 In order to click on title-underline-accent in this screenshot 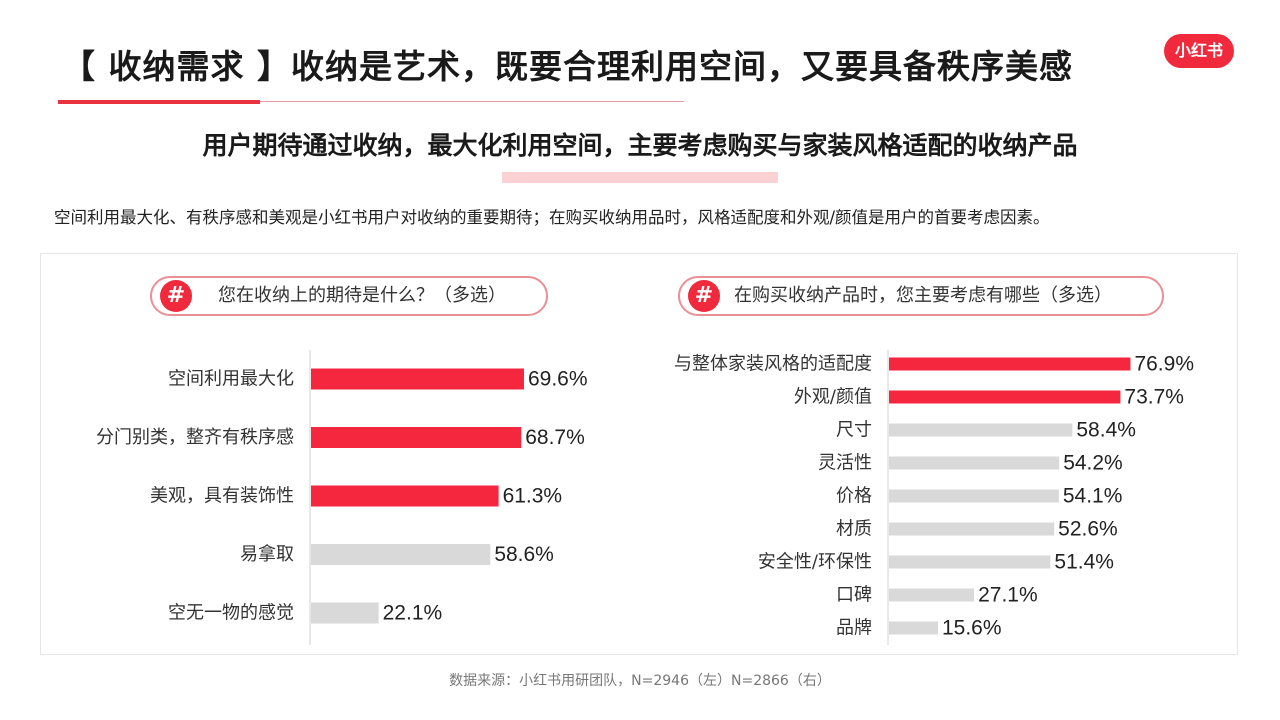, I will do `click(159, 102)`.